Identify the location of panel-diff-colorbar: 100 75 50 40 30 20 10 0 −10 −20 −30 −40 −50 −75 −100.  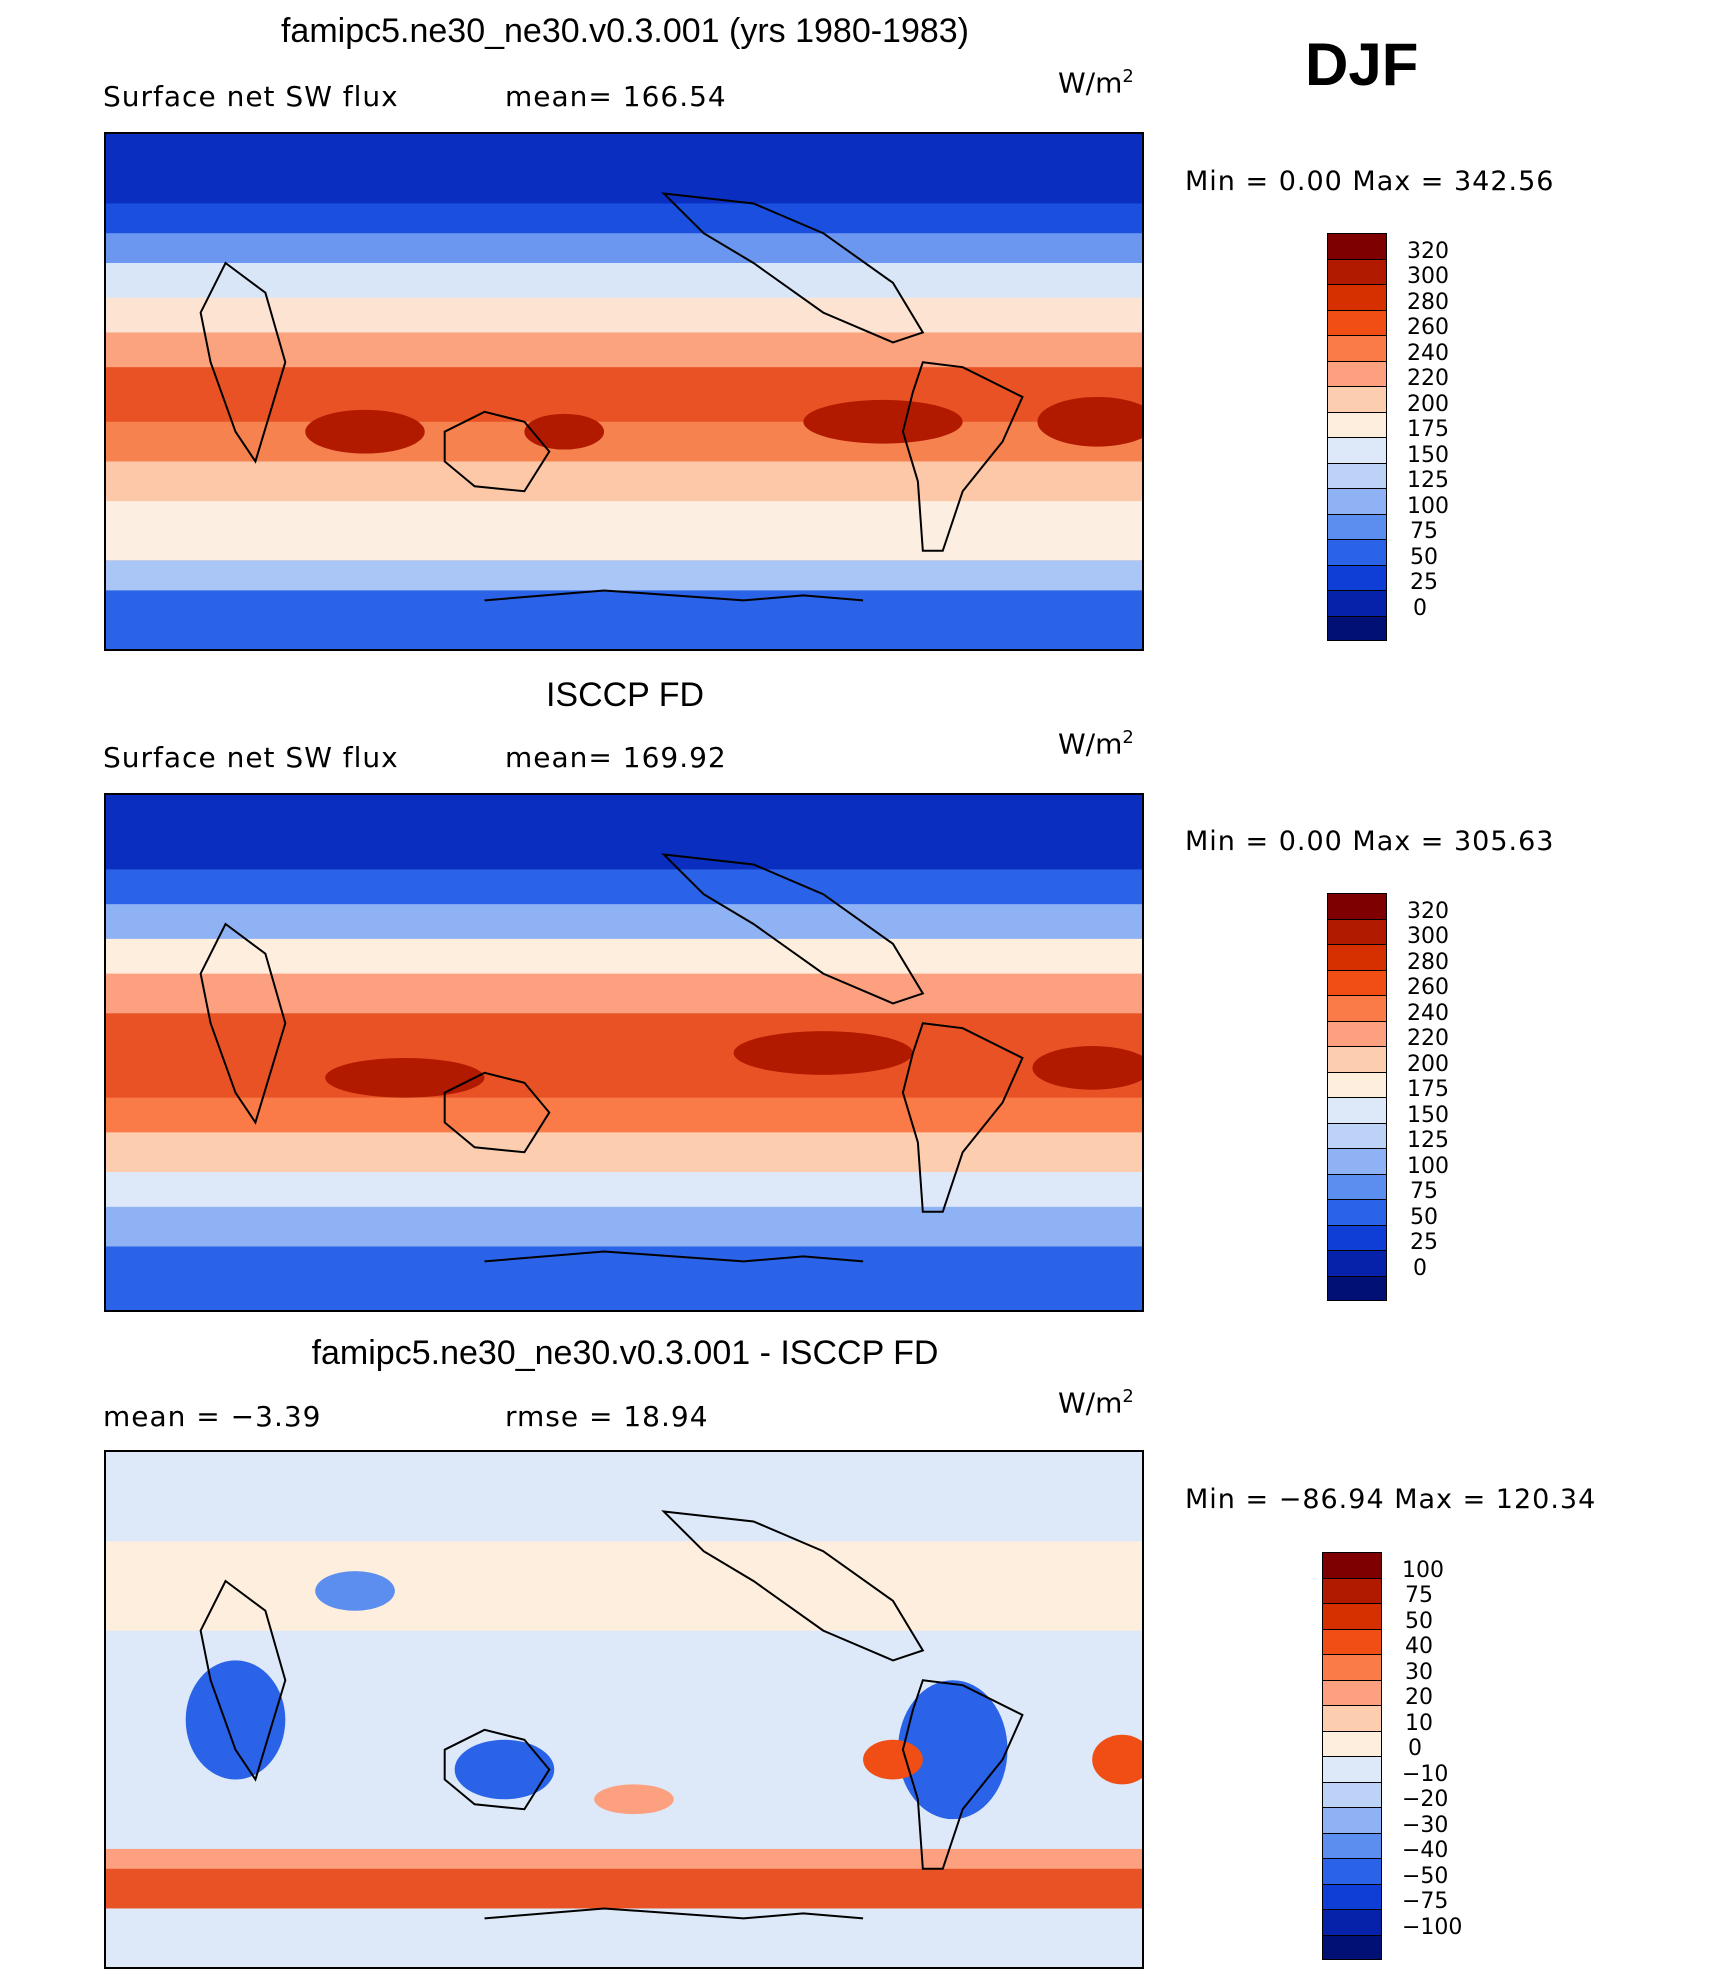
(1422, 1757).